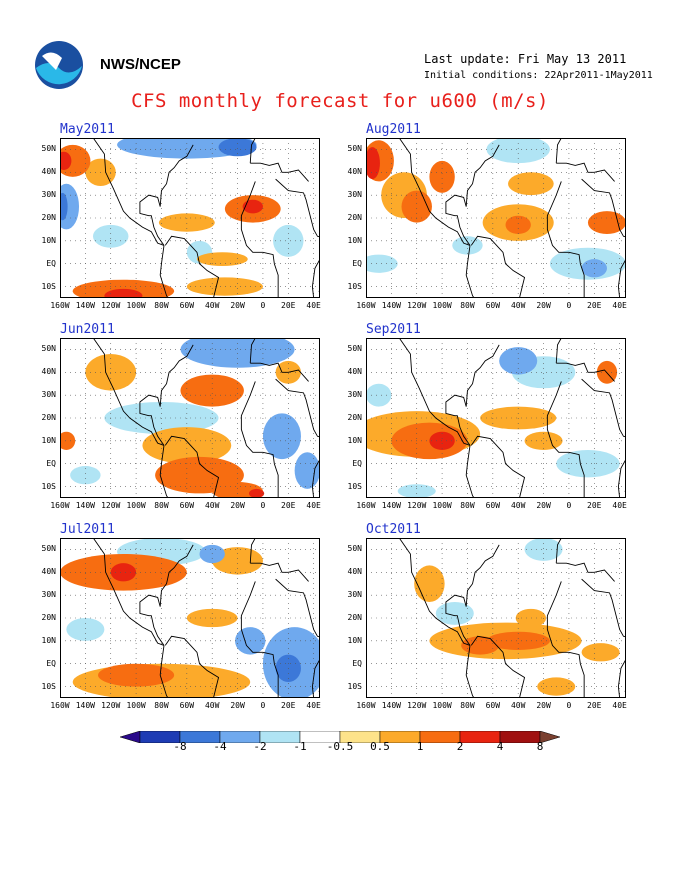 The width and height of the screenshot is (680, 880). What do you see at coordinates (393, 529) in the screenshot?
I see `panel-title: Oct2011` at bounding box center [393, 529].